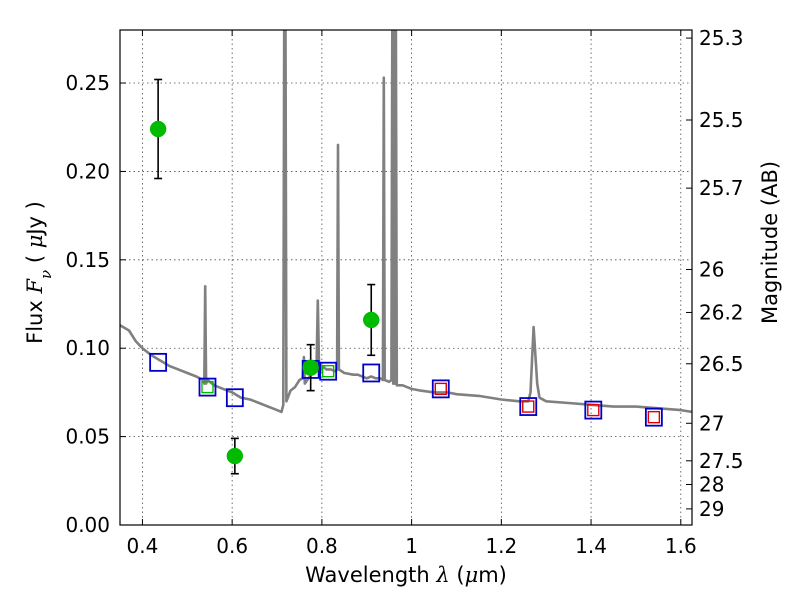  I want to click on y-tick-label: 0.00, so click(87, 525).